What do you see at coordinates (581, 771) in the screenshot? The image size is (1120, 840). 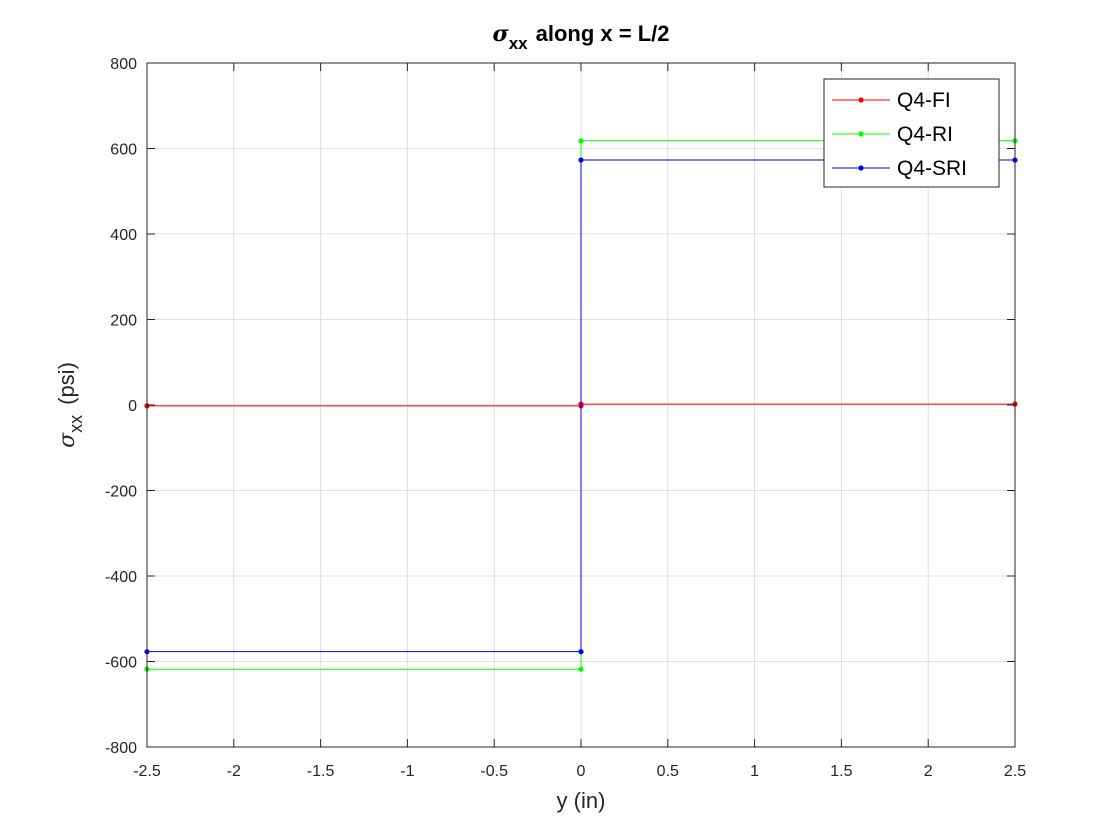 I see `x-tick-label: 0` at bounding box center [581, 771].